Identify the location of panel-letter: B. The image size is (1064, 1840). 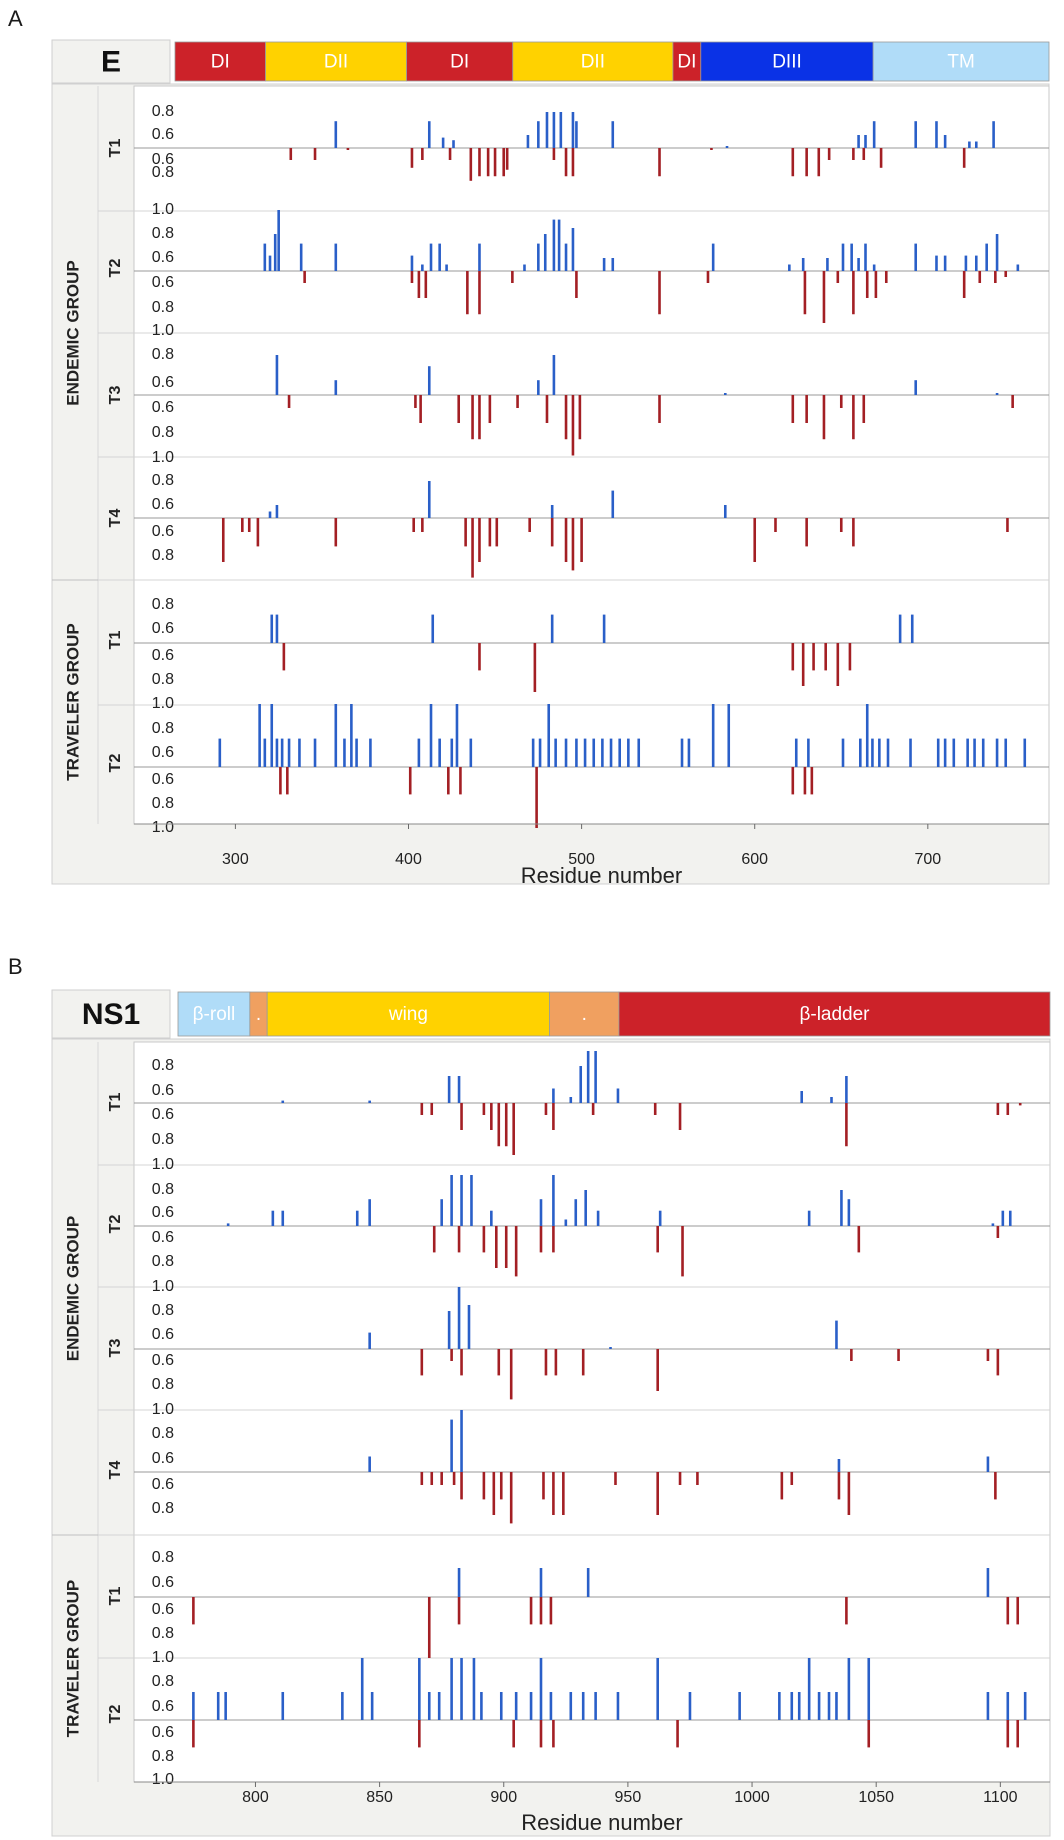
(15, 966).